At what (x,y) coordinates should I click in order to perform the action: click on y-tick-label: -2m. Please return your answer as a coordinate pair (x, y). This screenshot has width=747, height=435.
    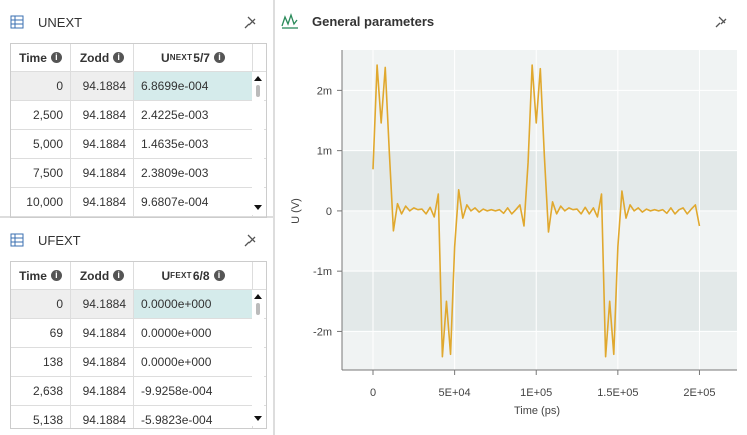
    Looking at the image, I should click on (322, 332).